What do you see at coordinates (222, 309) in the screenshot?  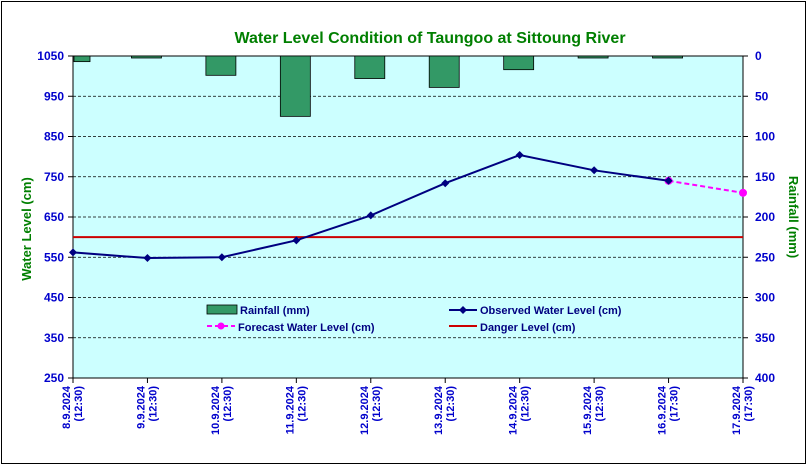 I see `legend-swatch-rainfall` at bounding box center [222, 309].